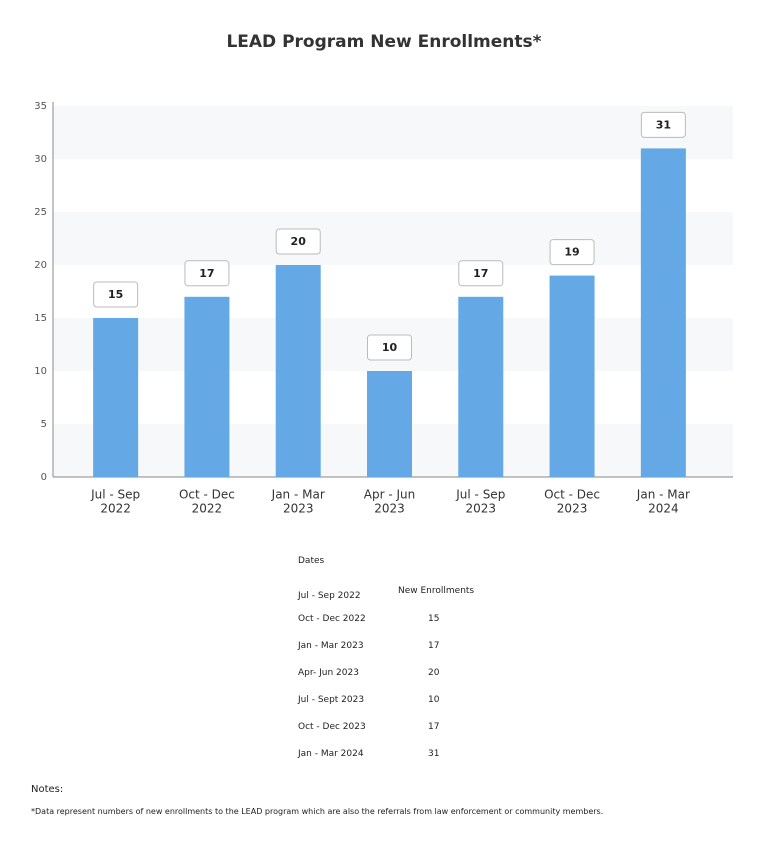 This screenshot has height=851, width=768. What do you see at coordinates (331, 700) in the screenshot?
I see `table-cell: Jul - Sept 2023` at bounding box center [331, 700].